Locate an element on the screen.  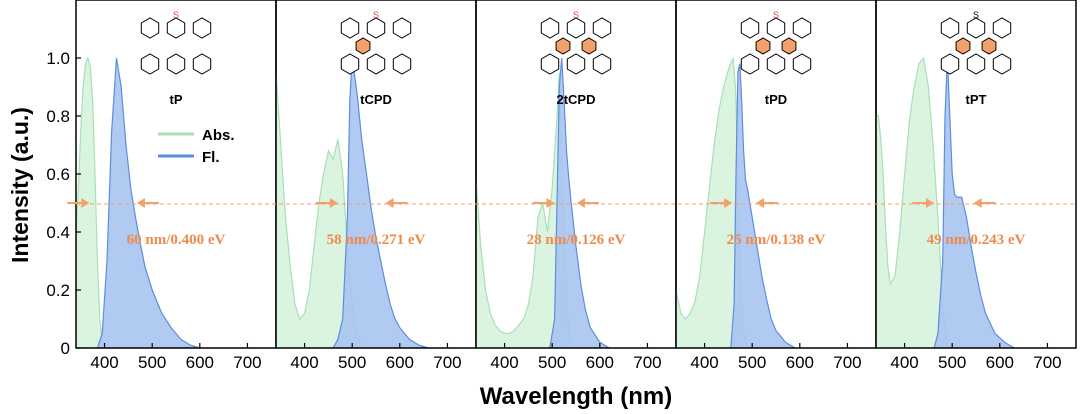
fwhm-label-tCPD: 58 nm/0.271 eV is located at coordinates (376, 240).